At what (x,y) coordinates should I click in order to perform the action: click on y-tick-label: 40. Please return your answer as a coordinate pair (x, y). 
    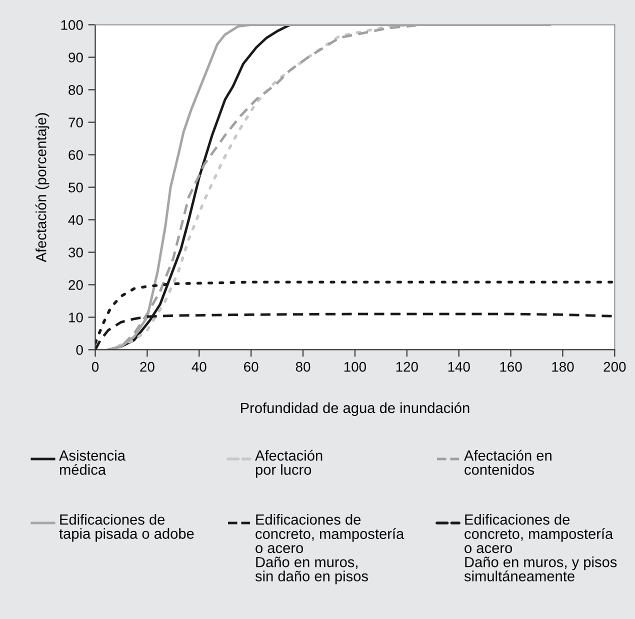
    Looking at the image, I should click on (75, 220).